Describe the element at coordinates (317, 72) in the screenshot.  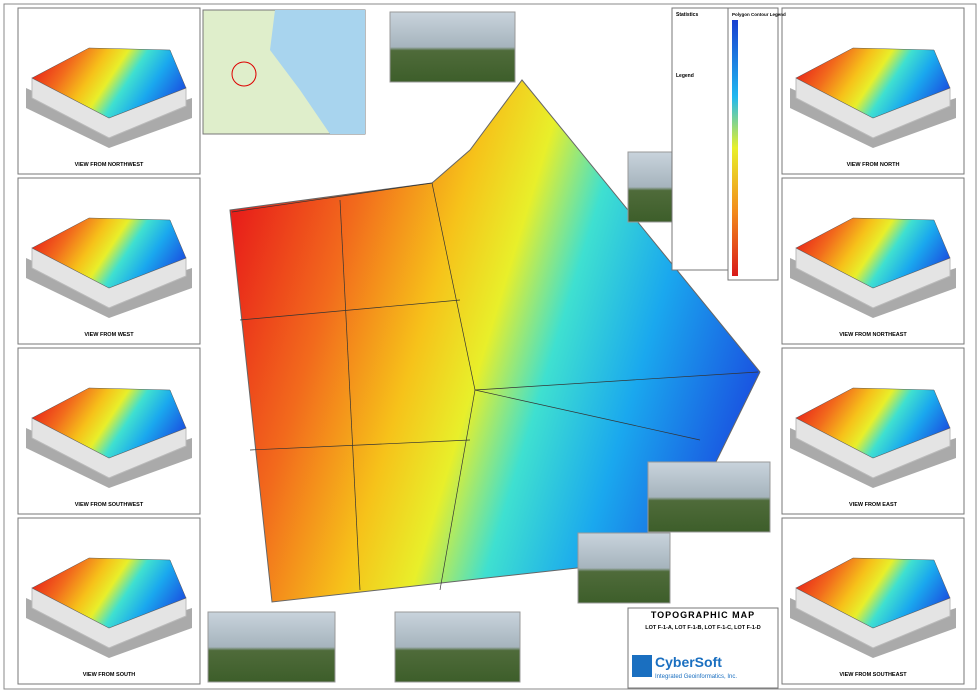
I see `sea` at that location.